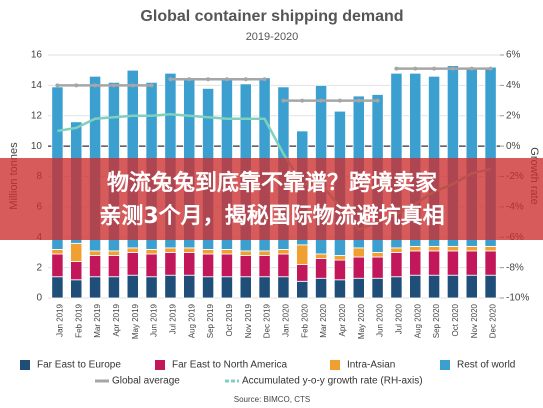 The height and width of the screenshot is (408, 543). What do you see at coordinates (229, 319) in the screenshot?
I see `x-tick-label: Oct 2019` at bounding box center [229, 319].